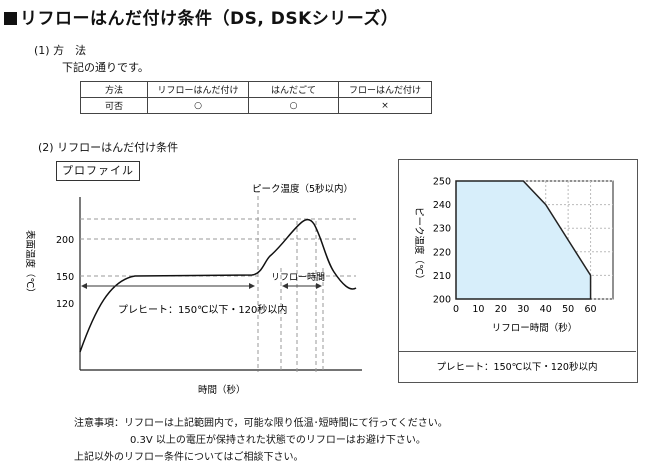  What do you see at coordinates (535, 328) in the screenshot?
I see `x-axis-label: リフロー時間（秒）` at bounding box center [535, 328].